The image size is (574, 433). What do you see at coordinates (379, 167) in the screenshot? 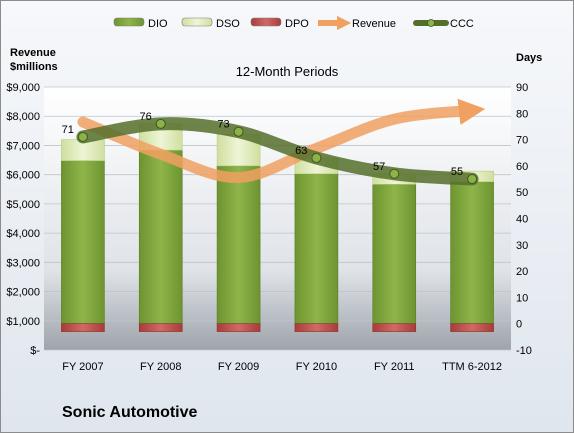
I see `ccc-data-label: 57` at bounding box center [379, 167].